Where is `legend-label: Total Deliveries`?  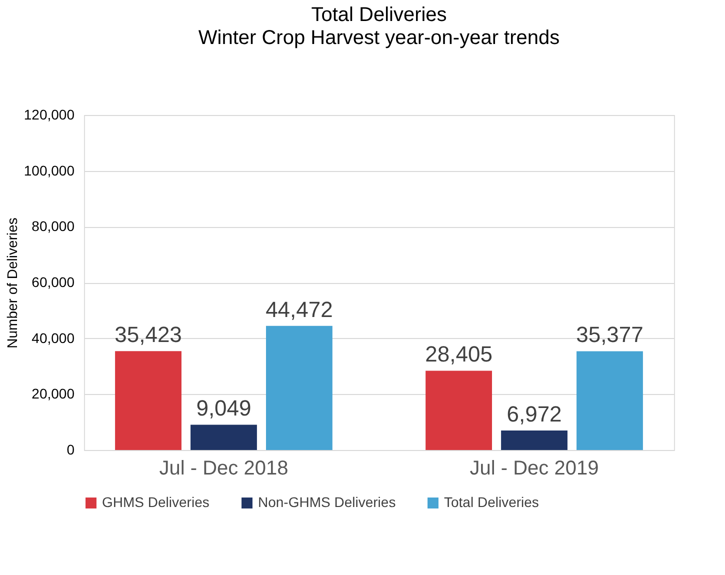
legend-label: Total Deliveries is located at coordinates (491, 502).